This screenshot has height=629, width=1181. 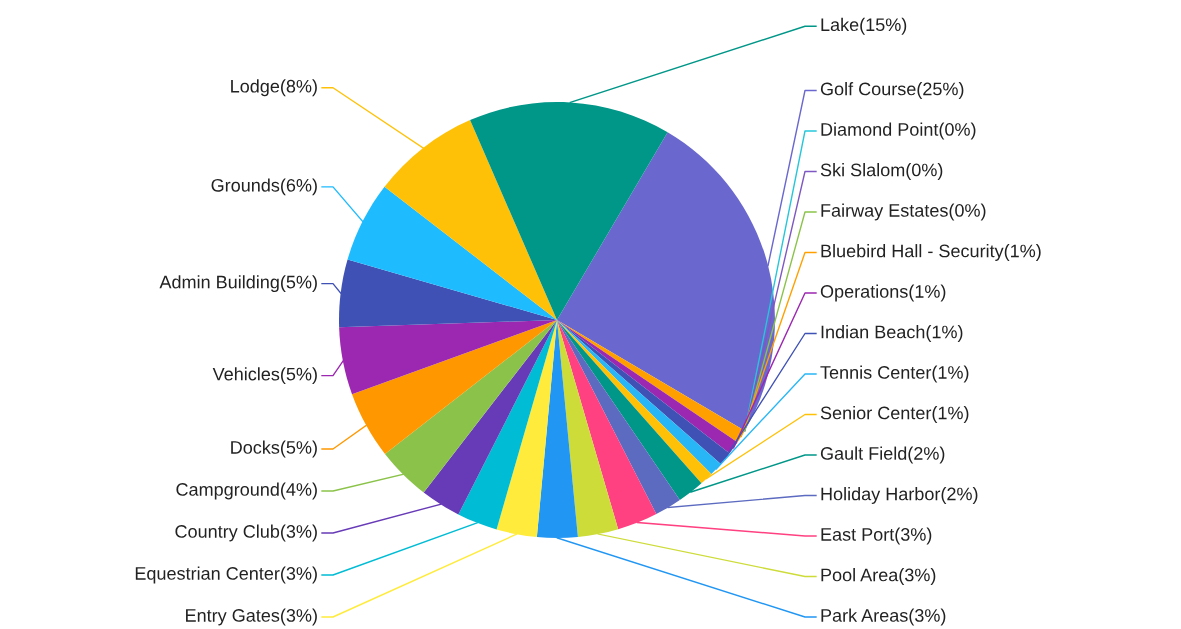 What do you see at coordinates (226, 575) in the screenshot?
I see `slice-label: Equestrian Center(3%)` at bounding box center [226, 575].